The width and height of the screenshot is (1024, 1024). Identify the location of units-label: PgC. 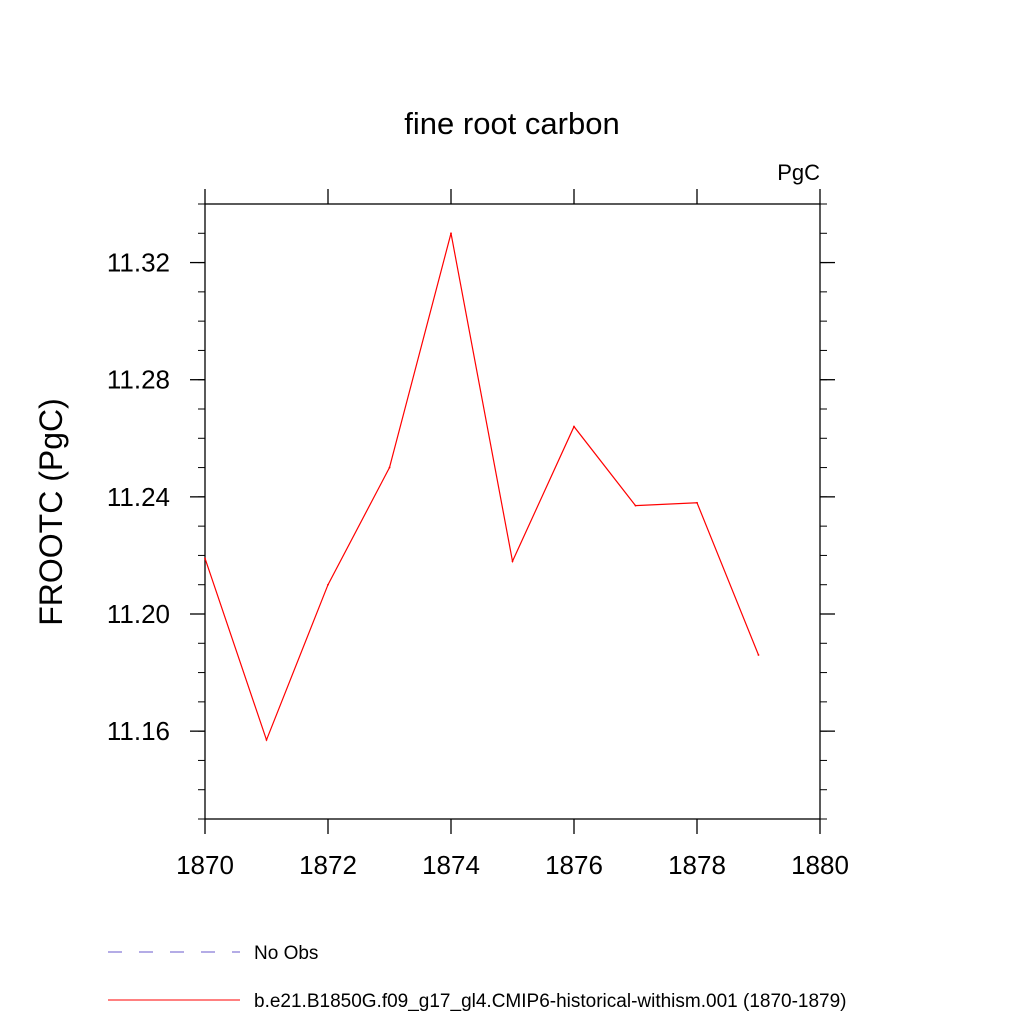
(798, 172).